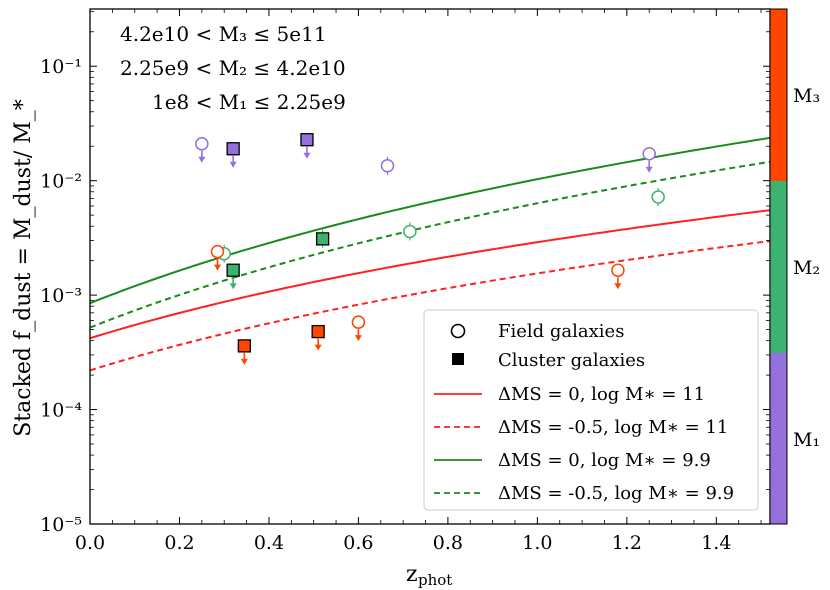 The image size is (830, 590). Describe the element at coordinates (249, 102) in the screenshot. I see `annotation-m1: 1e8 < M₁ ≤ 2.25e9` at that location.